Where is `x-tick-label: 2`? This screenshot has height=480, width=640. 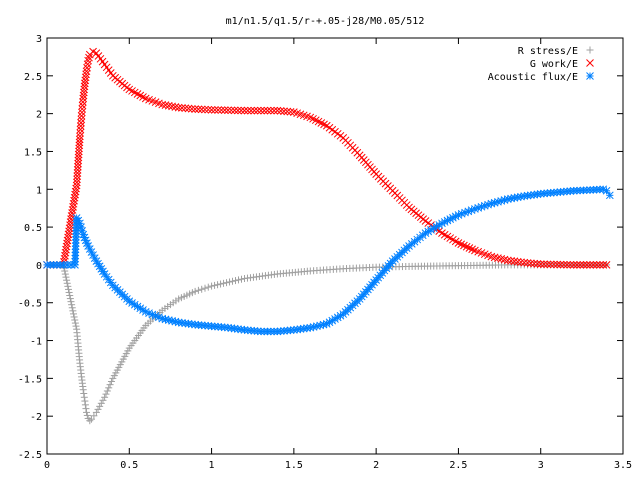 x-tick-label: 2 is located at coordinates (376, 465).